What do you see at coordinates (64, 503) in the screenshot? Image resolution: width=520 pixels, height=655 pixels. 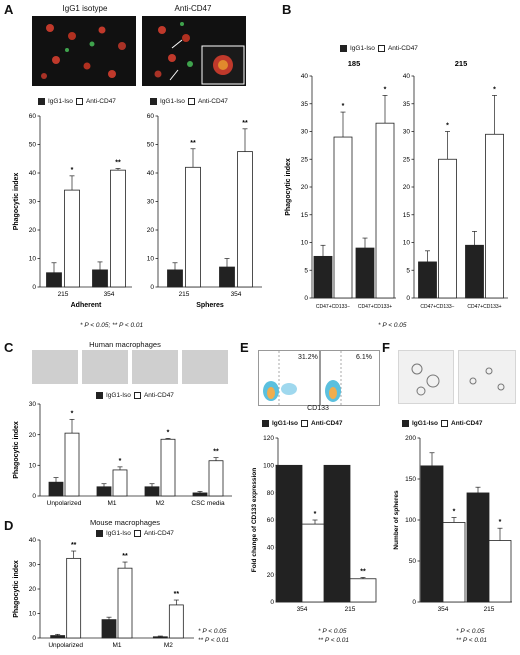 I see `x-tick-label: Unpolarized` at bounding box center [64, 503].